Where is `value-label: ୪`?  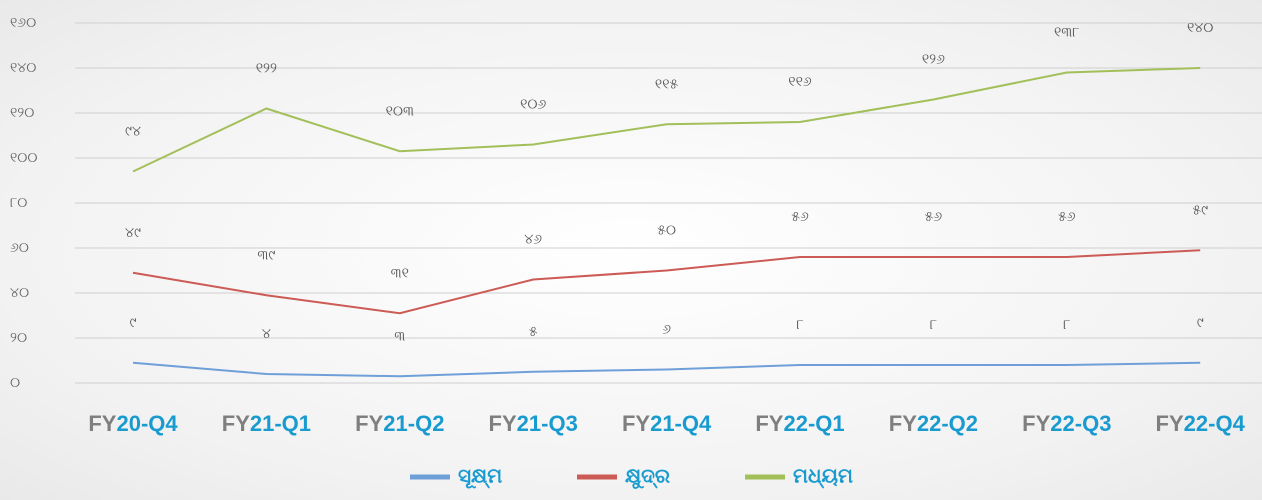 value-label: ୪ is located at coordinates (266, 334).